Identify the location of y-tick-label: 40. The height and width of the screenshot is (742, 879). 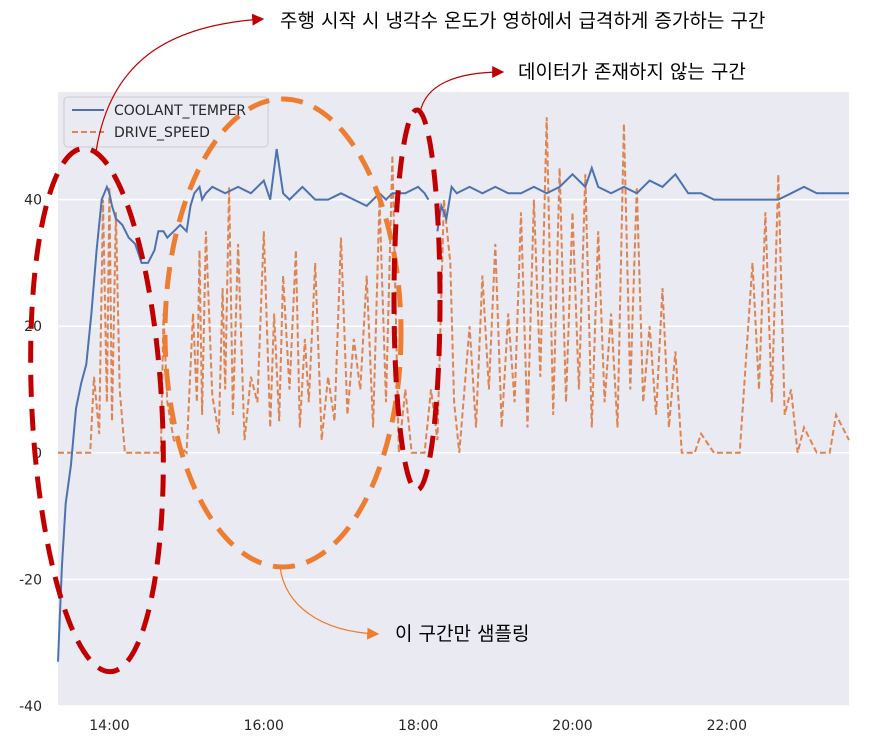
(33, 201).